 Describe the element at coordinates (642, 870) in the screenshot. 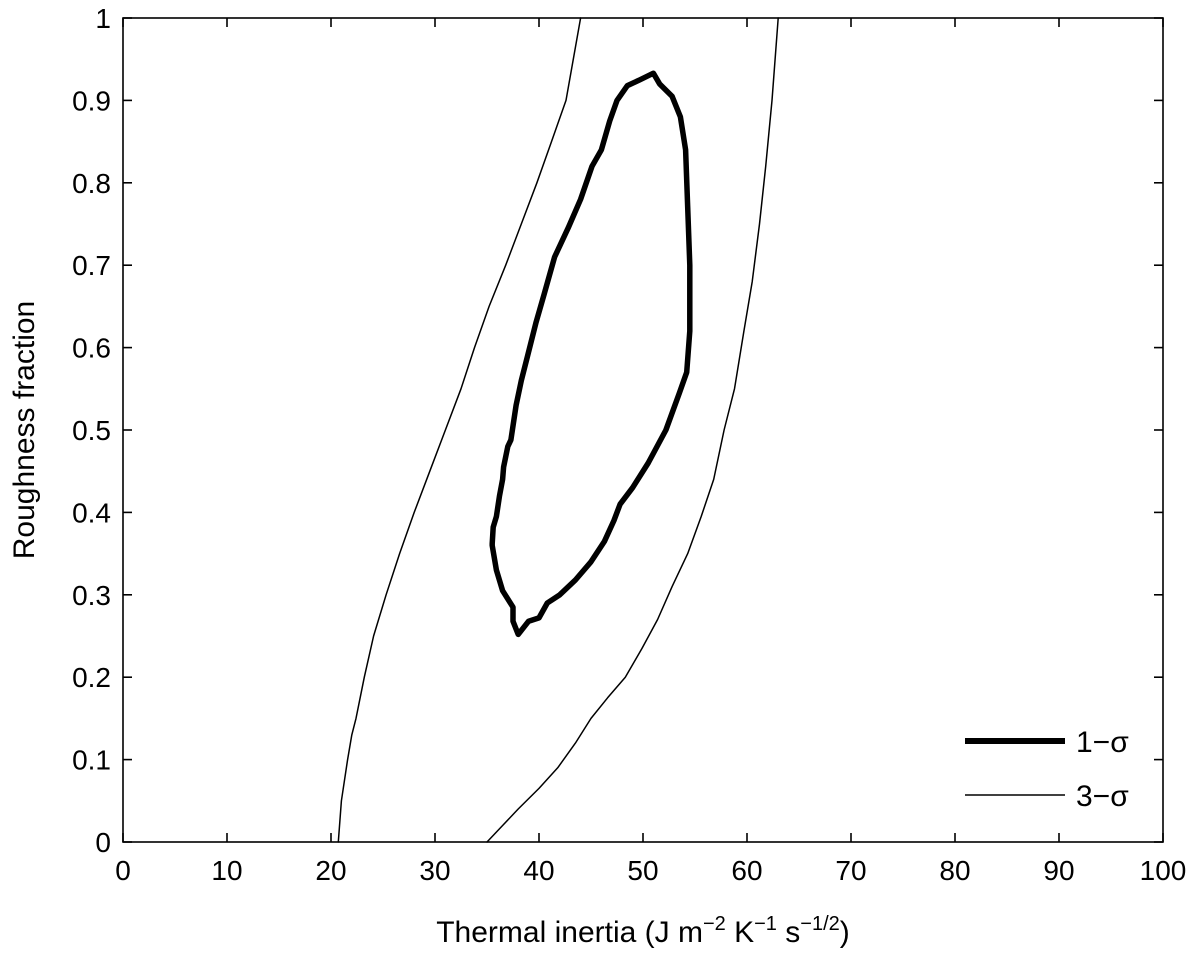

I see `x-tick-label: 50` at that location.